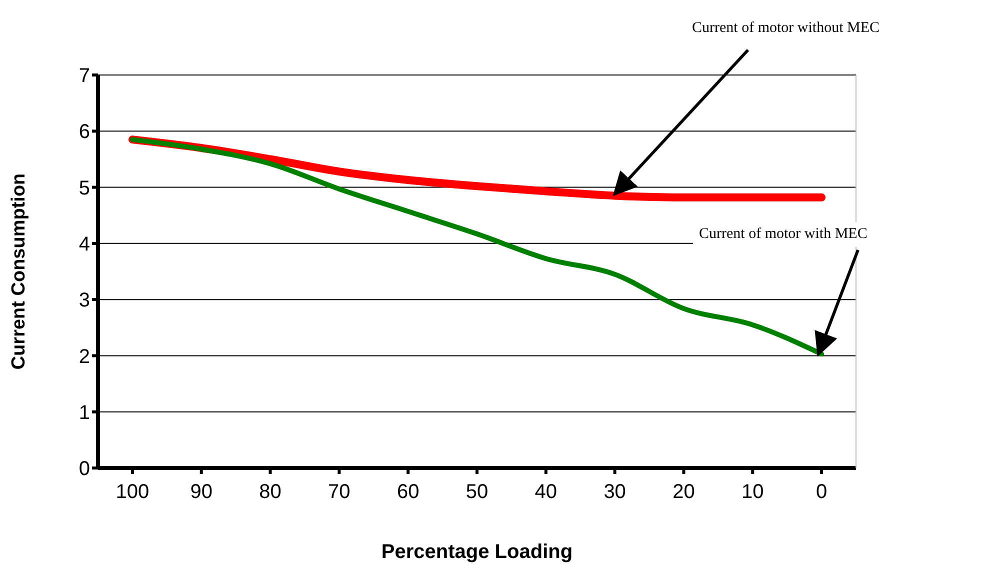 The width and height of the screenshot is (997, 575). I want to click on y-tick-label: 4, so click(84, 245).